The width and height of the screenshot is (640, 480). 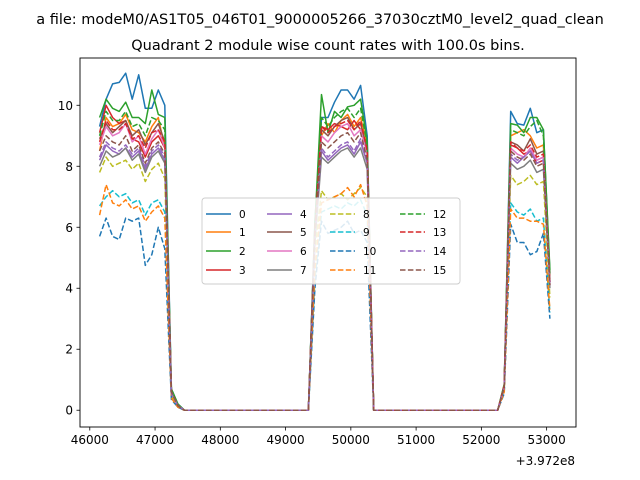 I want to click on legend-label-7: 7, so click(x=303, y=271).